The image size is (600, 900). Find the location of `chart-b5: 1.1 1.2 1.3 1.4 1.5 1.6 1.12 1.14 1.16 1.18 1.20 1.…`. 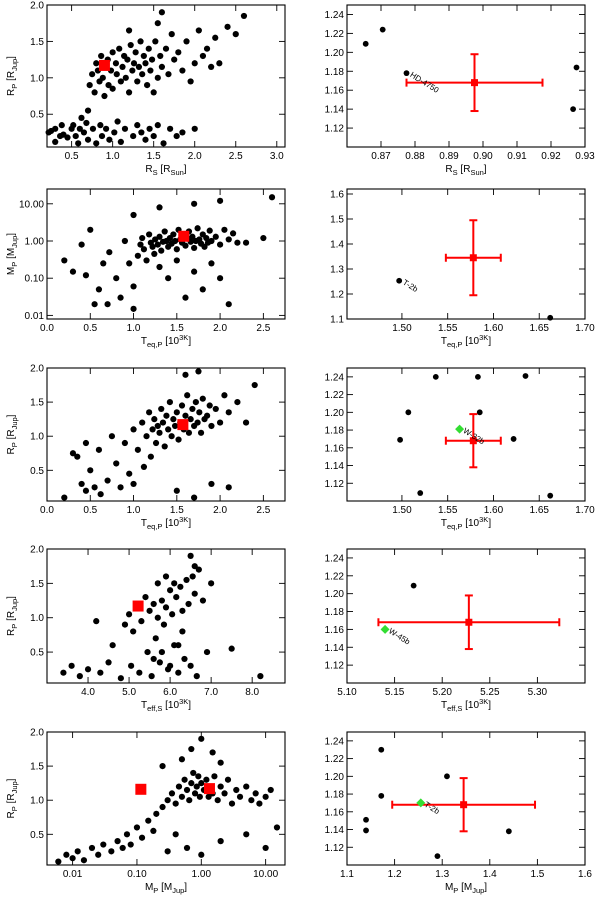

chart-b5: 1.1 1.2 1.3 1.4 1.5 1.6 1.12 1.14 1.16 1.18 1.20 1.… is located at coordinates (458, 813).